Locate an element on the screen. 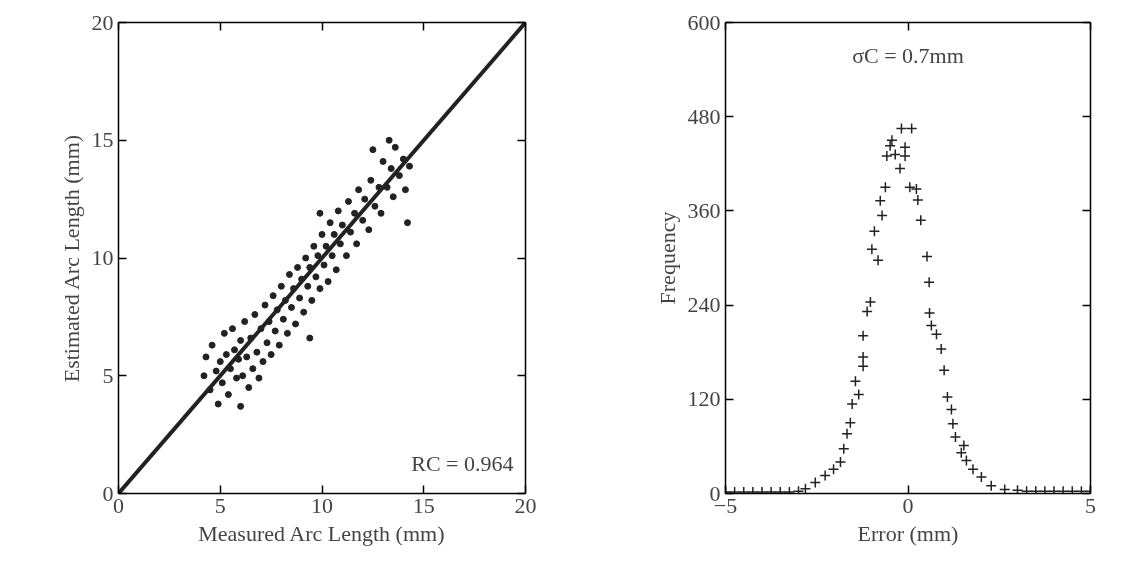 The width and height of the screenshot is (1124, 577). y-tick-label: 360 is located at coordinates (704, 210).